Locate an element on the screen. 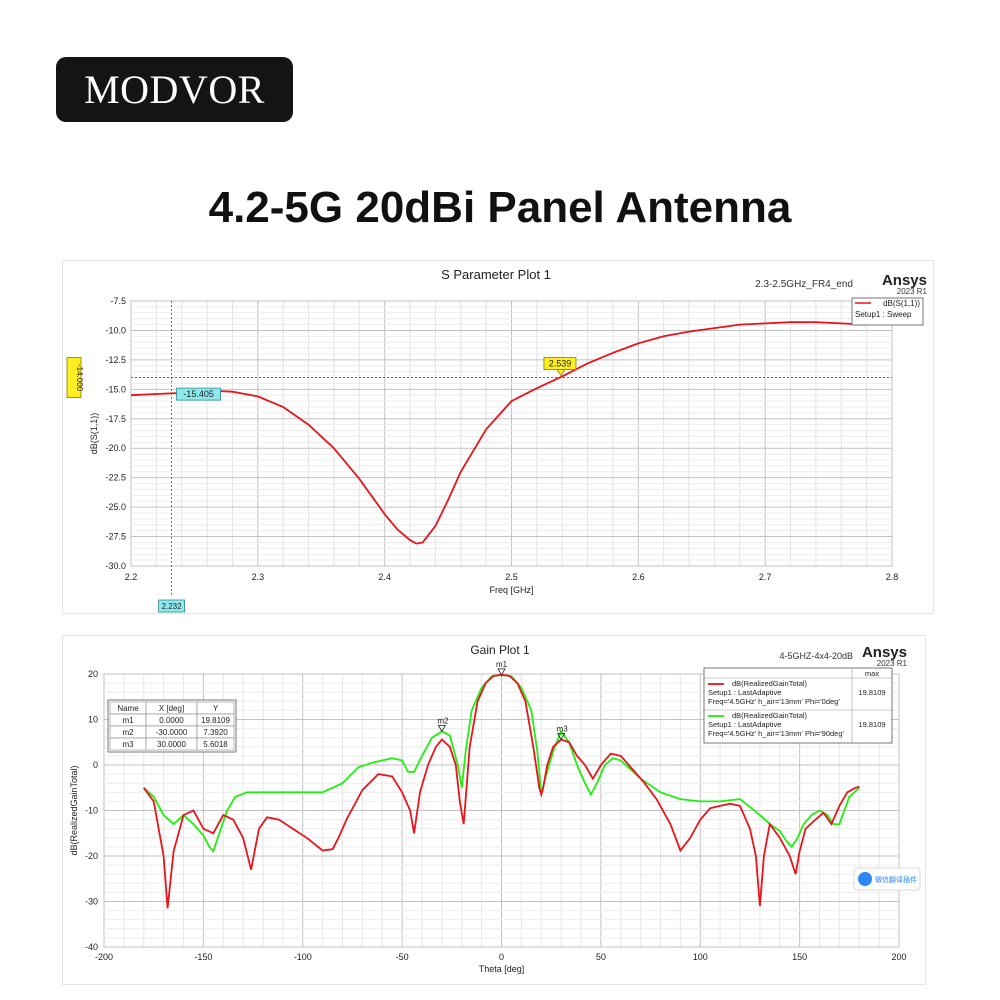  y-tick-label: 0 is located at coordinates (95, 765).